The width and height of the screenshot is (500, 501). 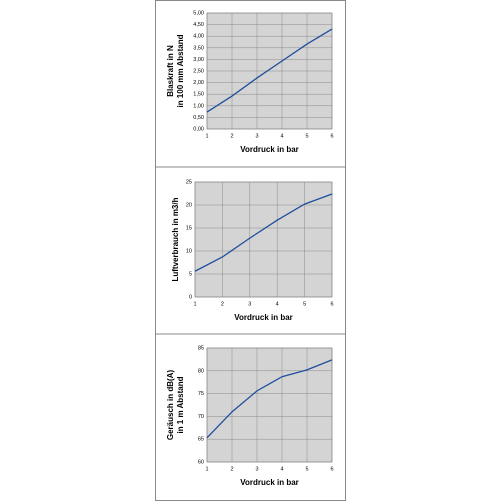 I want to click on y-tick-label: 85, so click(x=201, y=348).